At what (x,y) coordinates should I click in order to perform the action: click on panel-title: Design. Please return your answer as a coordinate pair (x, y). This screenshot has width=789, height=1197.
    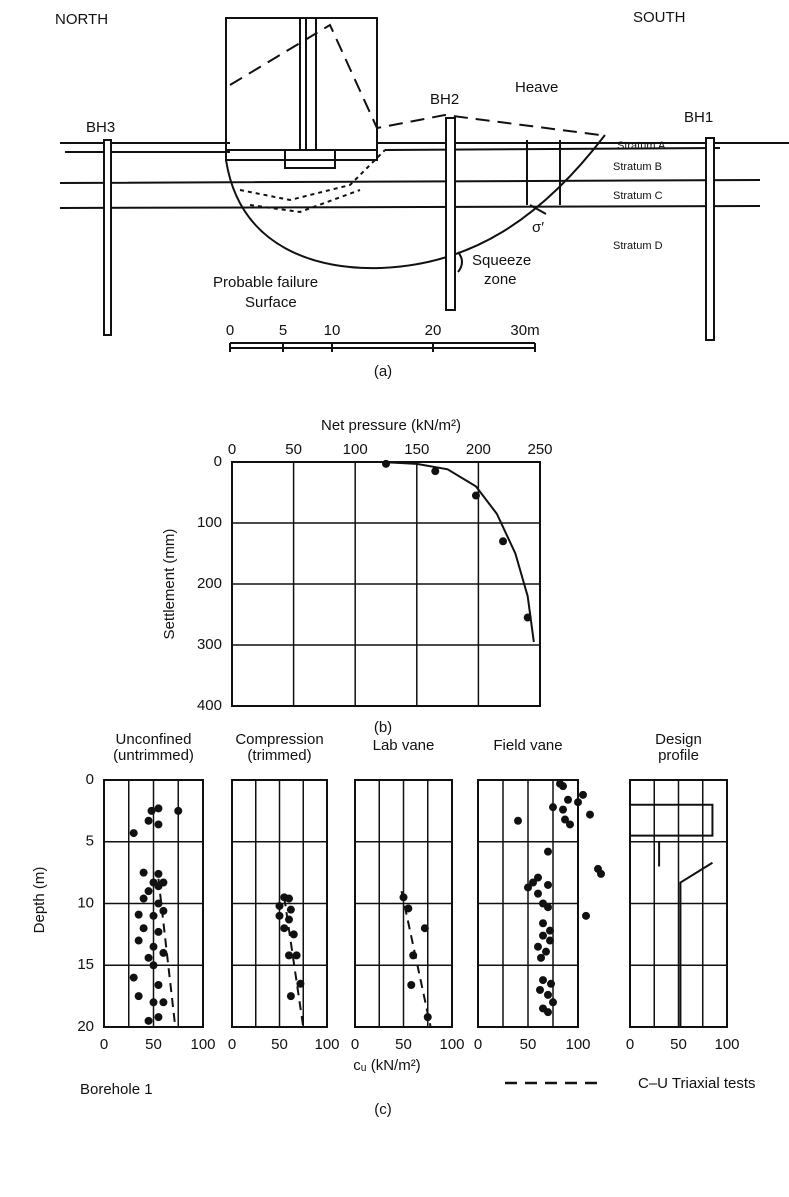
    Looking at the image, I should click on (678, 739).